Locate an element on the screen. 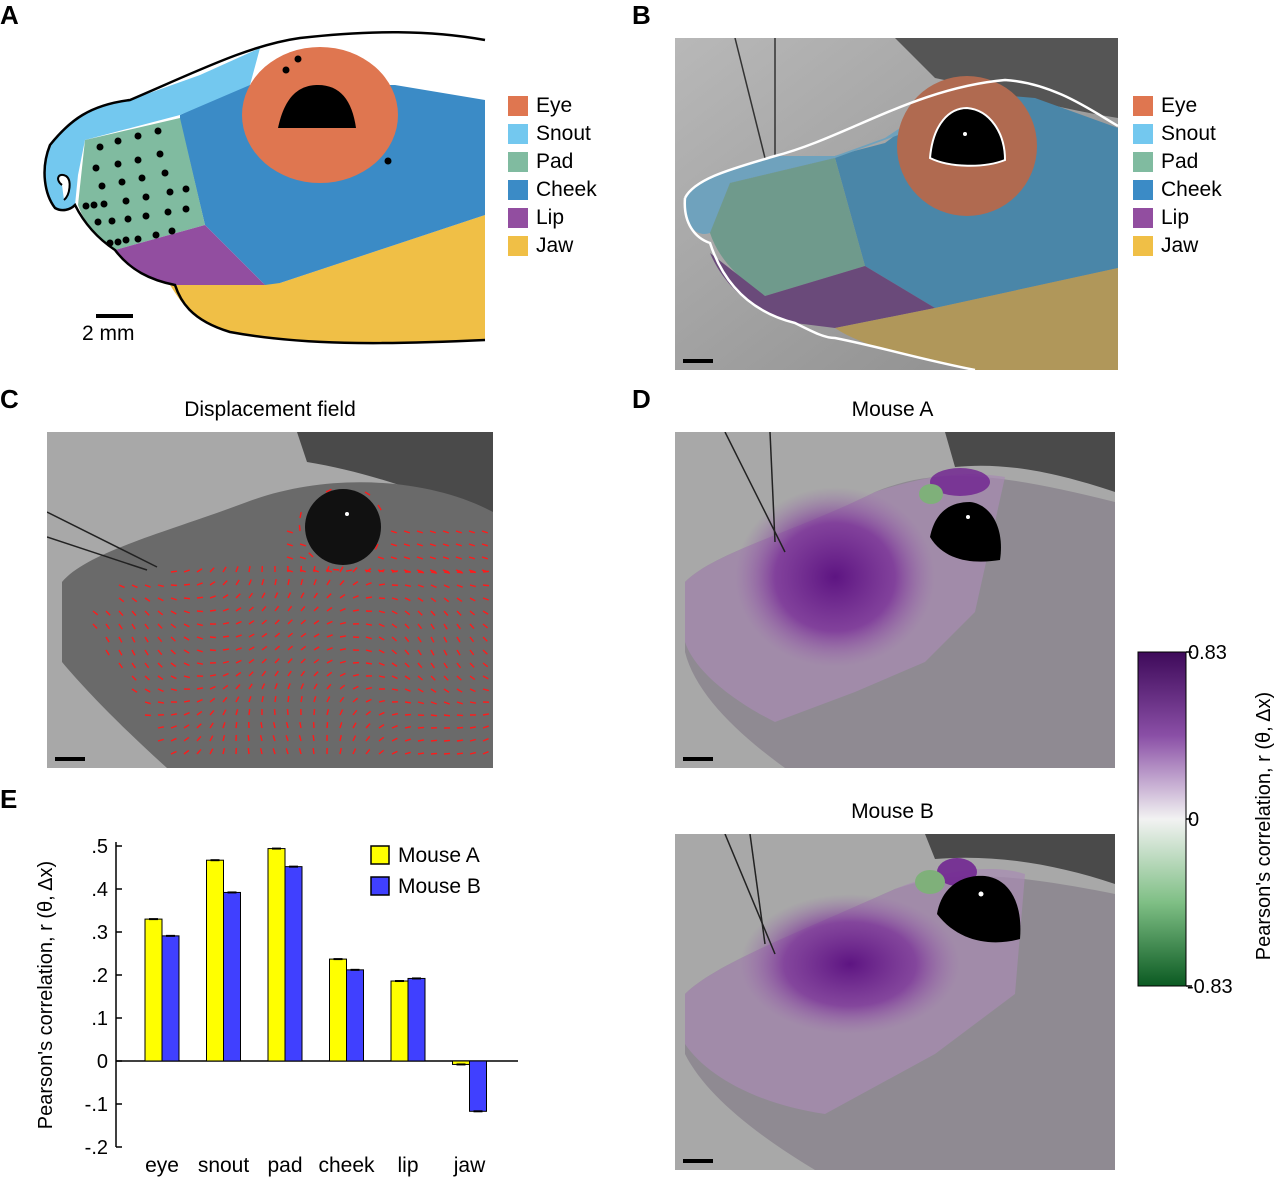 The height and width of the screenshot is (1184, 1282). whisker-hair is located at coordinates (750, 894).